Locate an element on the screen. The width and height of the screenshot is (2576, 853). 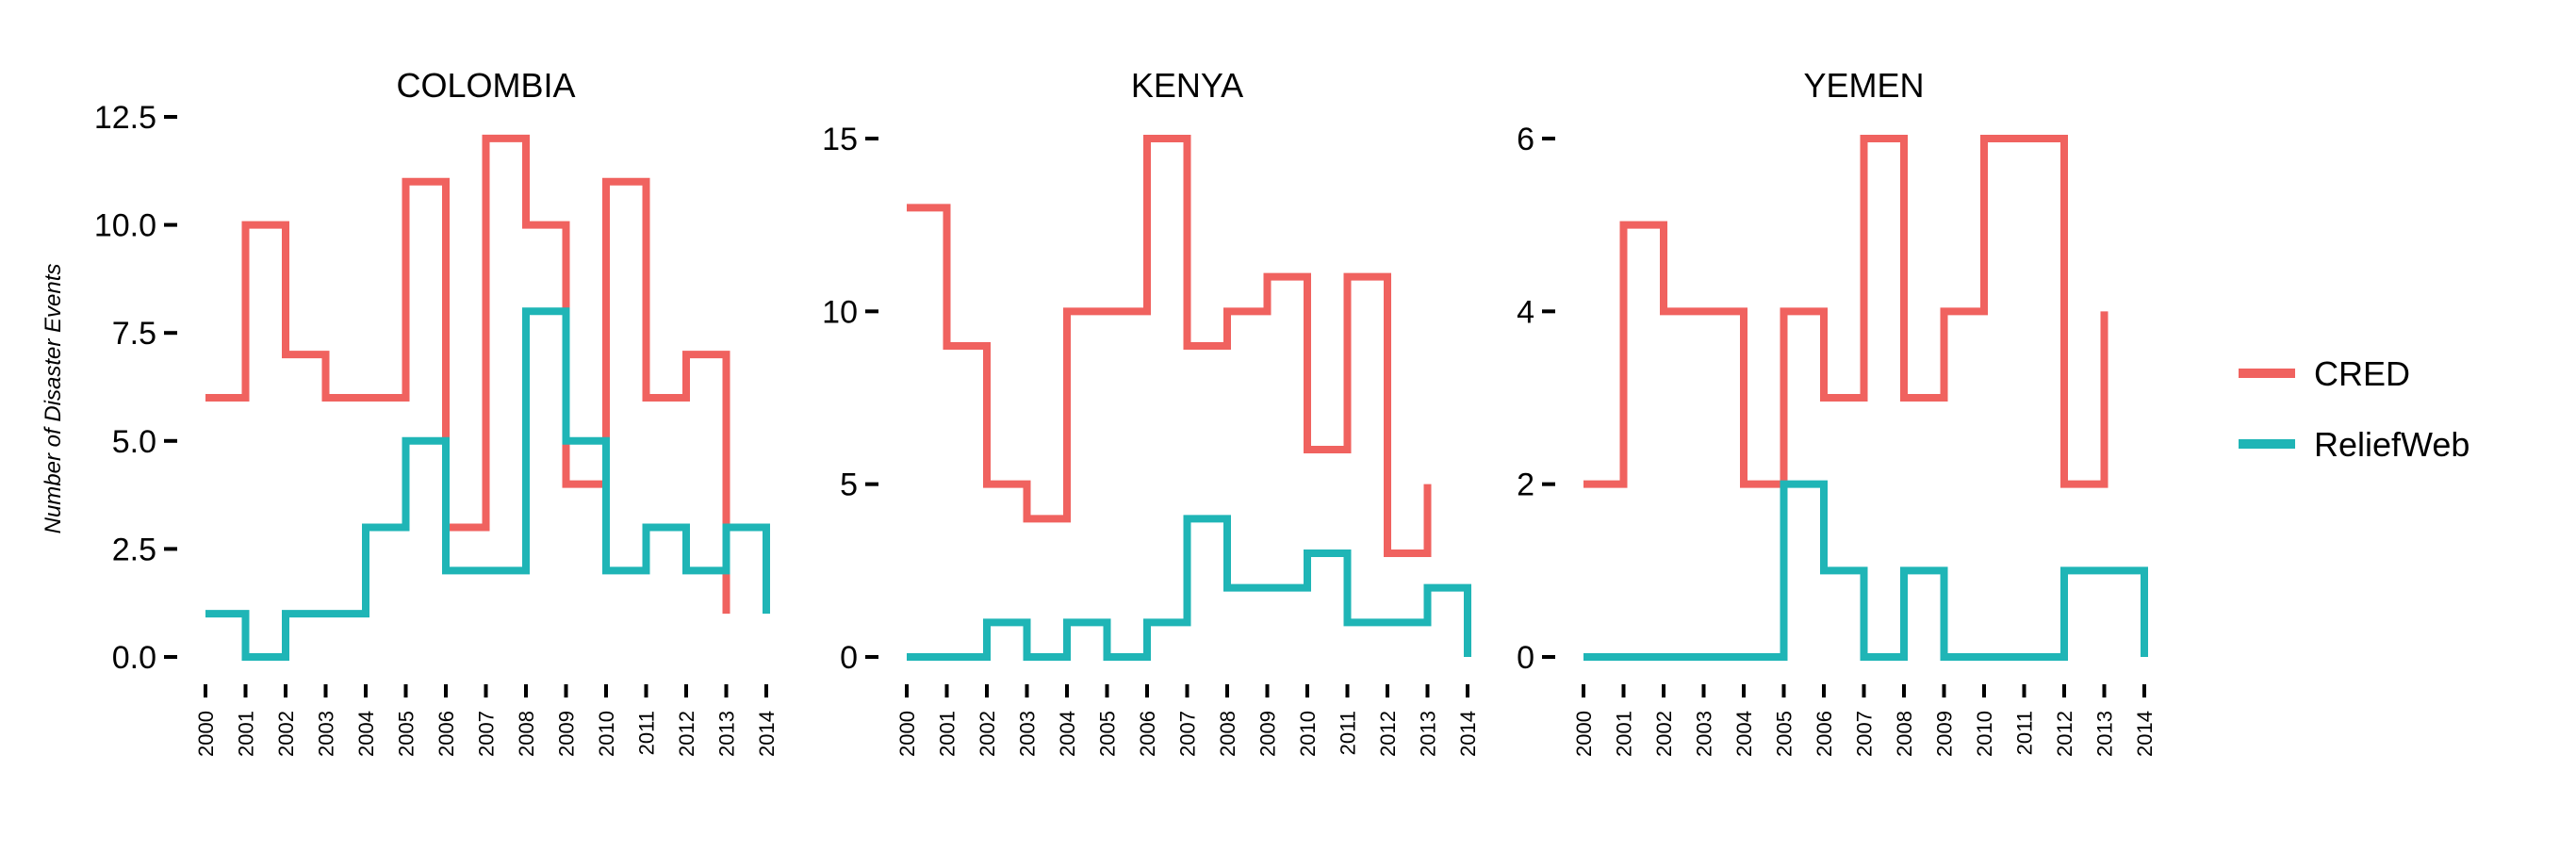
xtick-label-kenya-2003: 2003 is located at coordinates (1028, 734).